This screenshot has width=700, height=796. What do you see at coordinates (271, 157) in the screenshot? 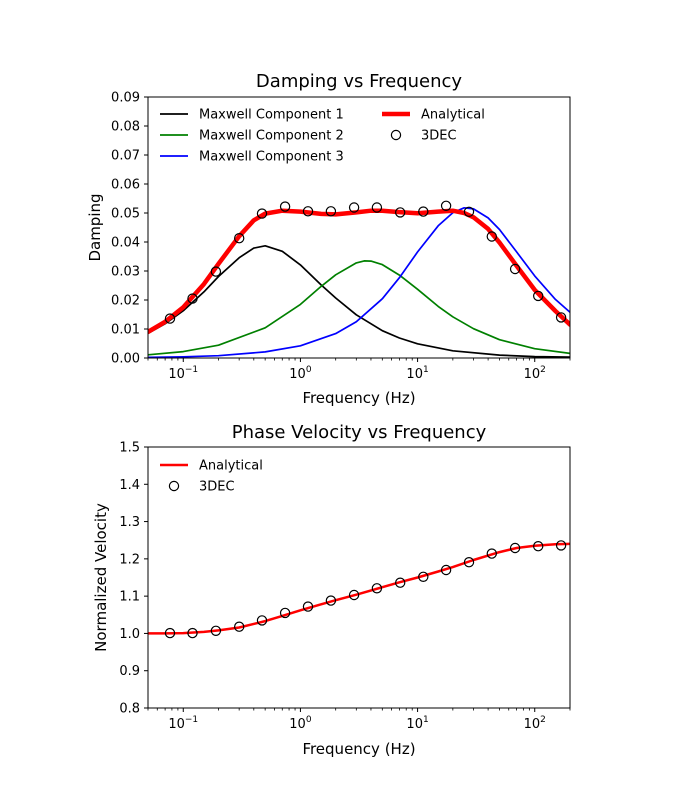
I see `legend-label: Maxwell Component 3` at bounding box center [271, 157].